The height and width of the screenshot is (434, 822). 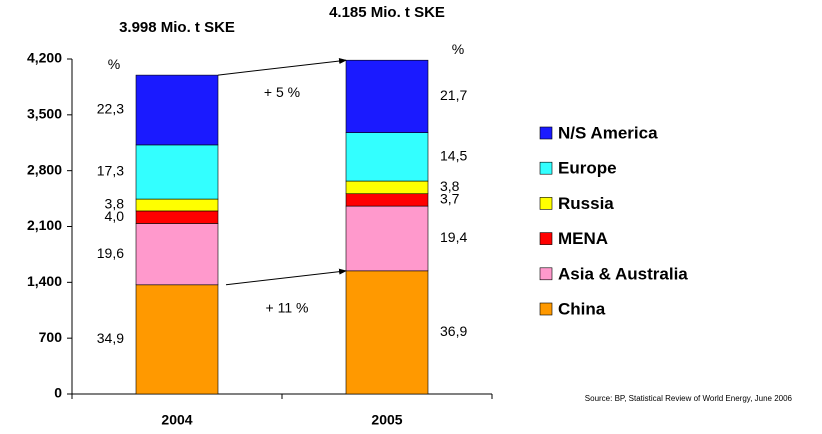 What do you see at coordinates (44, 58) in the screenshot?
I see `y-tick-label: 4,200` at bounding box center [44, 58].